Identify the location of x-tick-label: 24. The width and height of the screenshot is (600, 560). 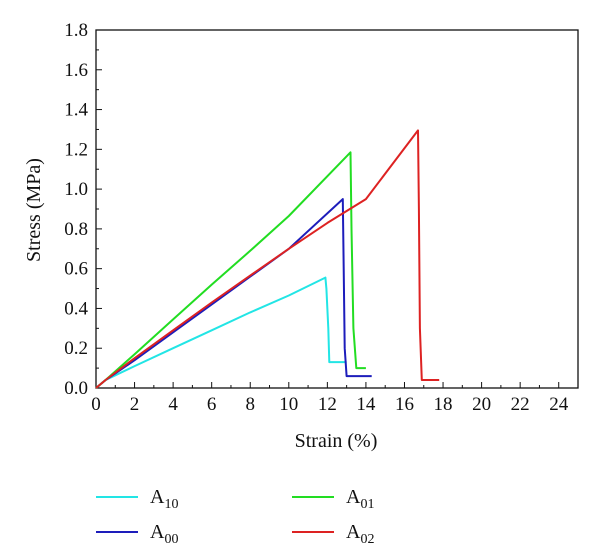
(559, 404).